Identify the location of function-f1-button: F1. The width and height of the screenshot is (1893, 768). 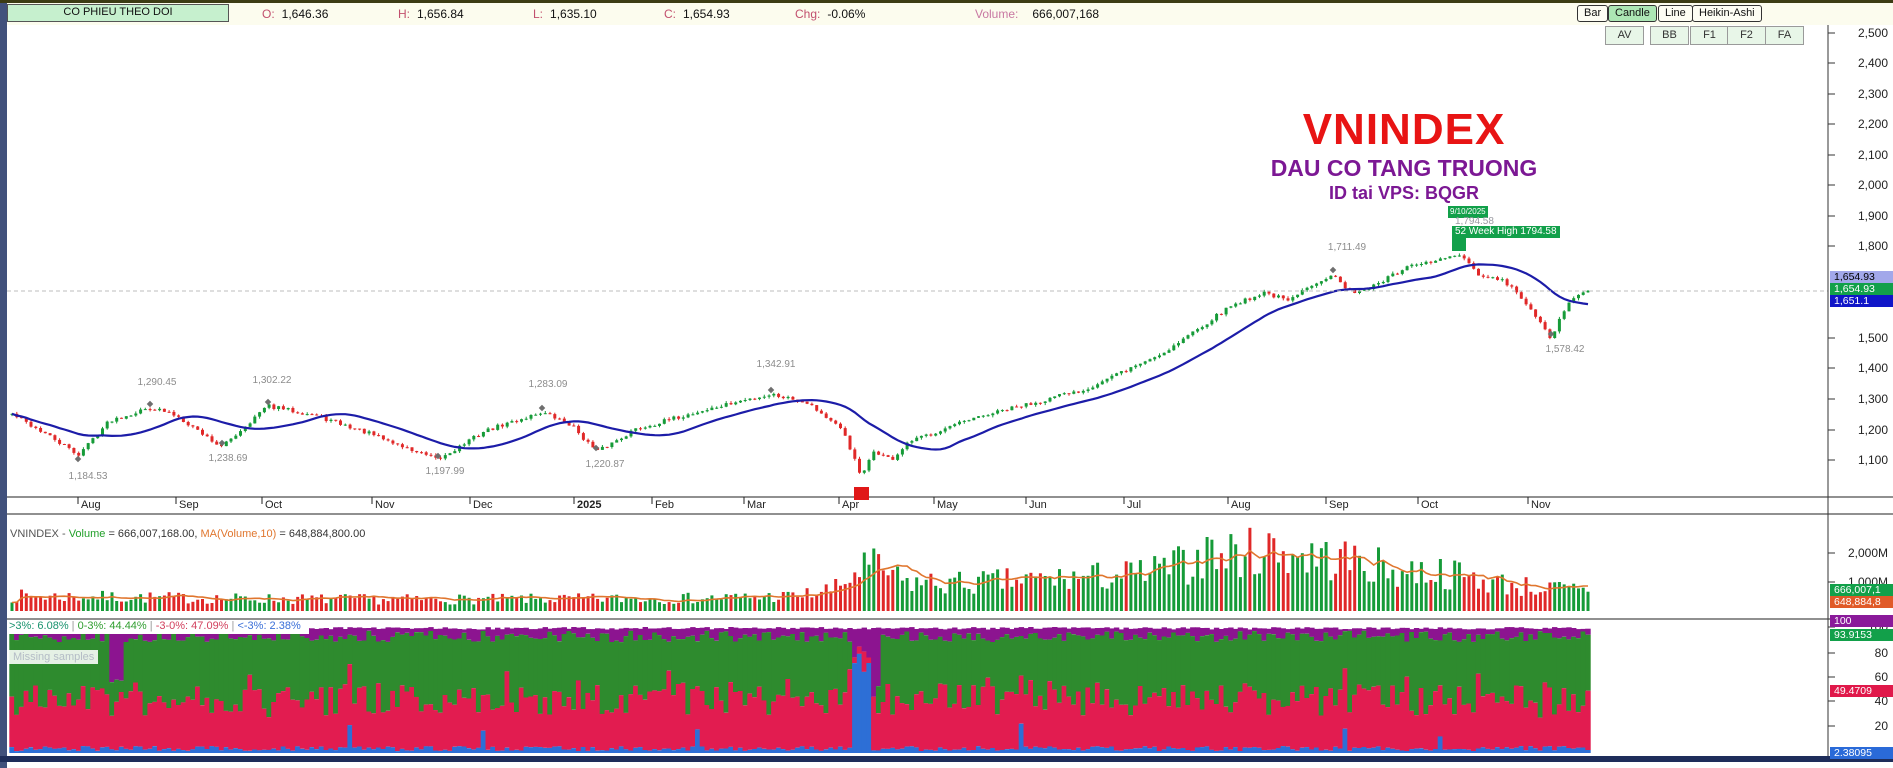
(1709, 35).